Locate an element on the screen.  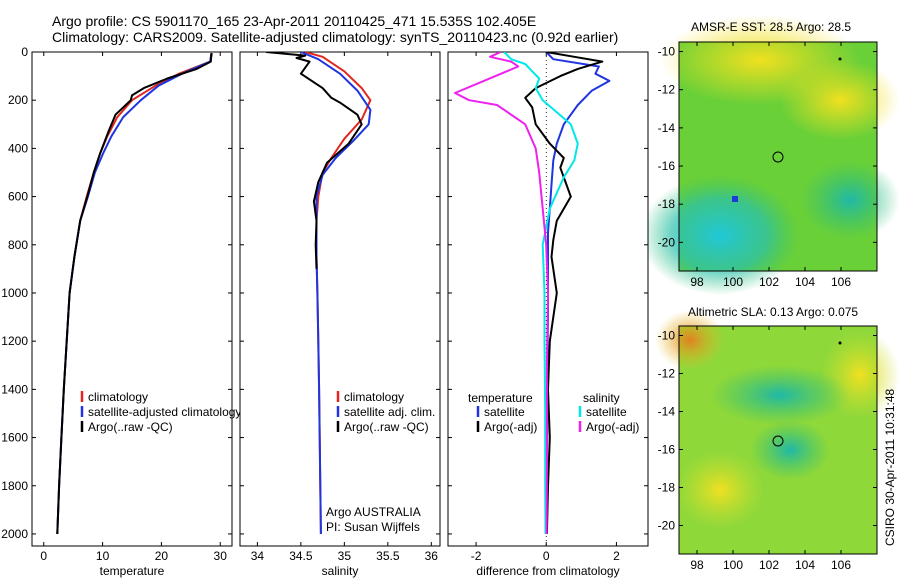
y-tick-label: 1600 is located at coordinates (14, 438).